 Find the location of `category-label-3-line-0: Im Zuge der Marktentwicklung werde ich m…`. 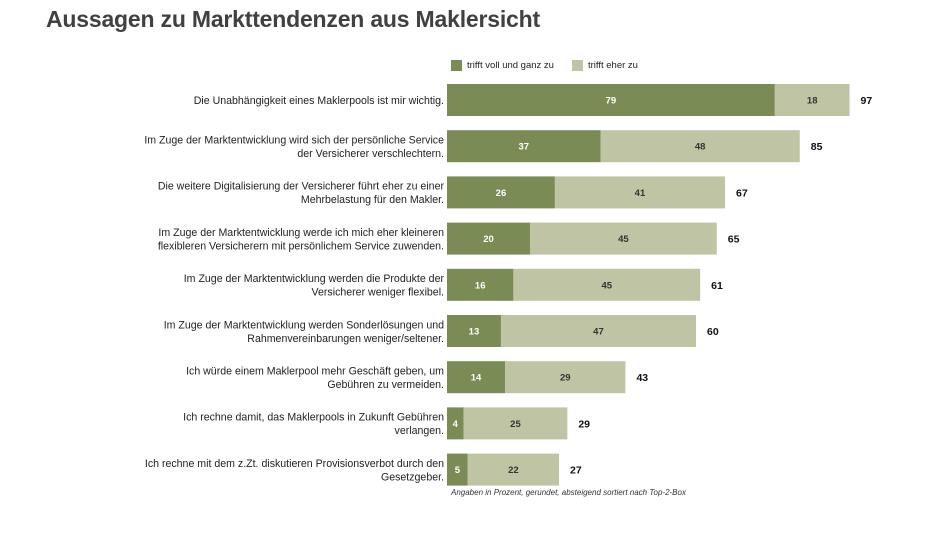

category-label-3-line-0: Im Zuge der Marktentwicklung werde ich m… is located at coordinates (301, 233).